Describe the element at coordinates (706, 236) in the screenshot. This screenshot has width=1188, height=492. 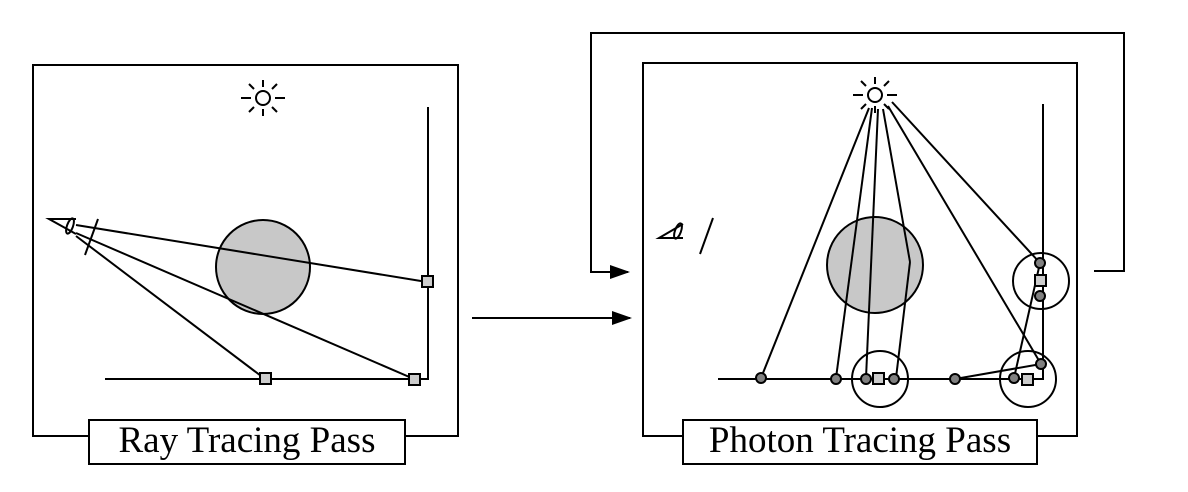
I see `photon-image-plane` at that location.